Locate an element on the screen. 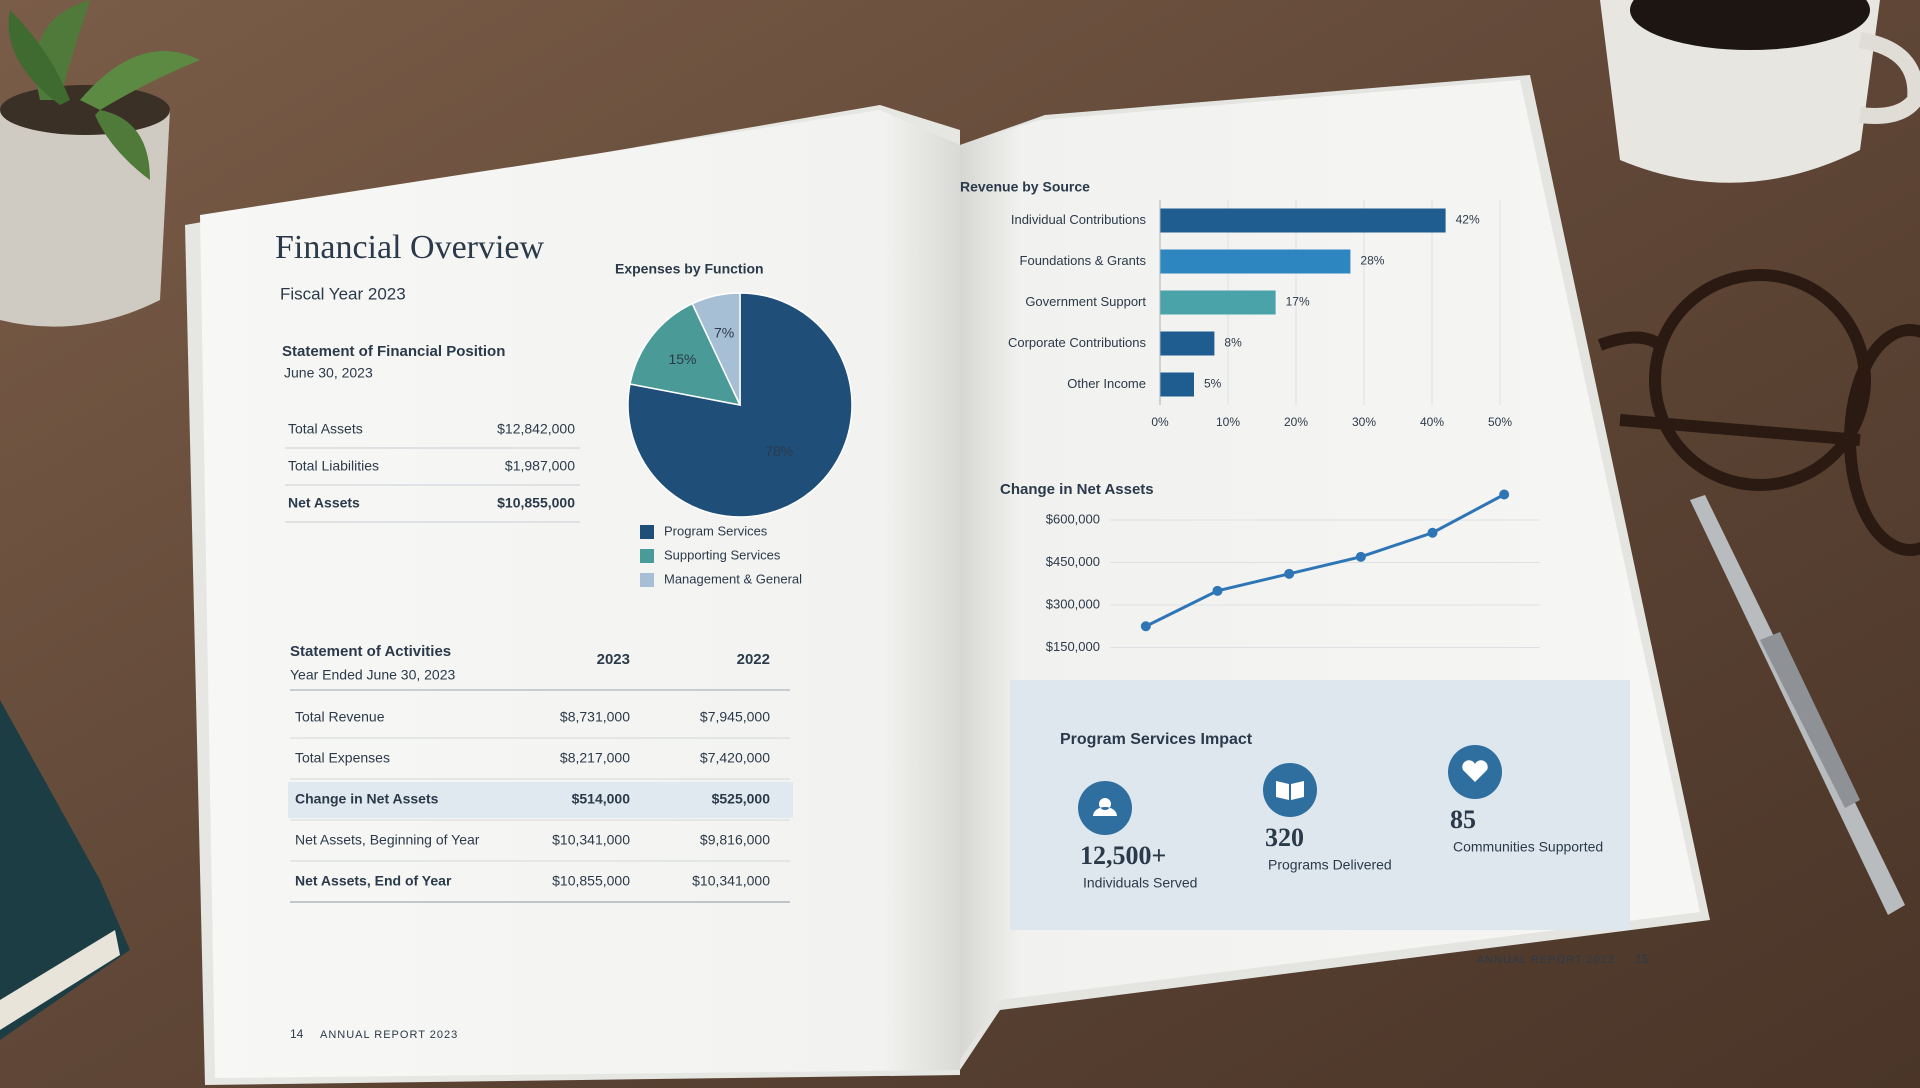 Image resolution: width=1920 pixels, height=1088 pixels. title: Financial Overview is located at coordinates (410, 247).